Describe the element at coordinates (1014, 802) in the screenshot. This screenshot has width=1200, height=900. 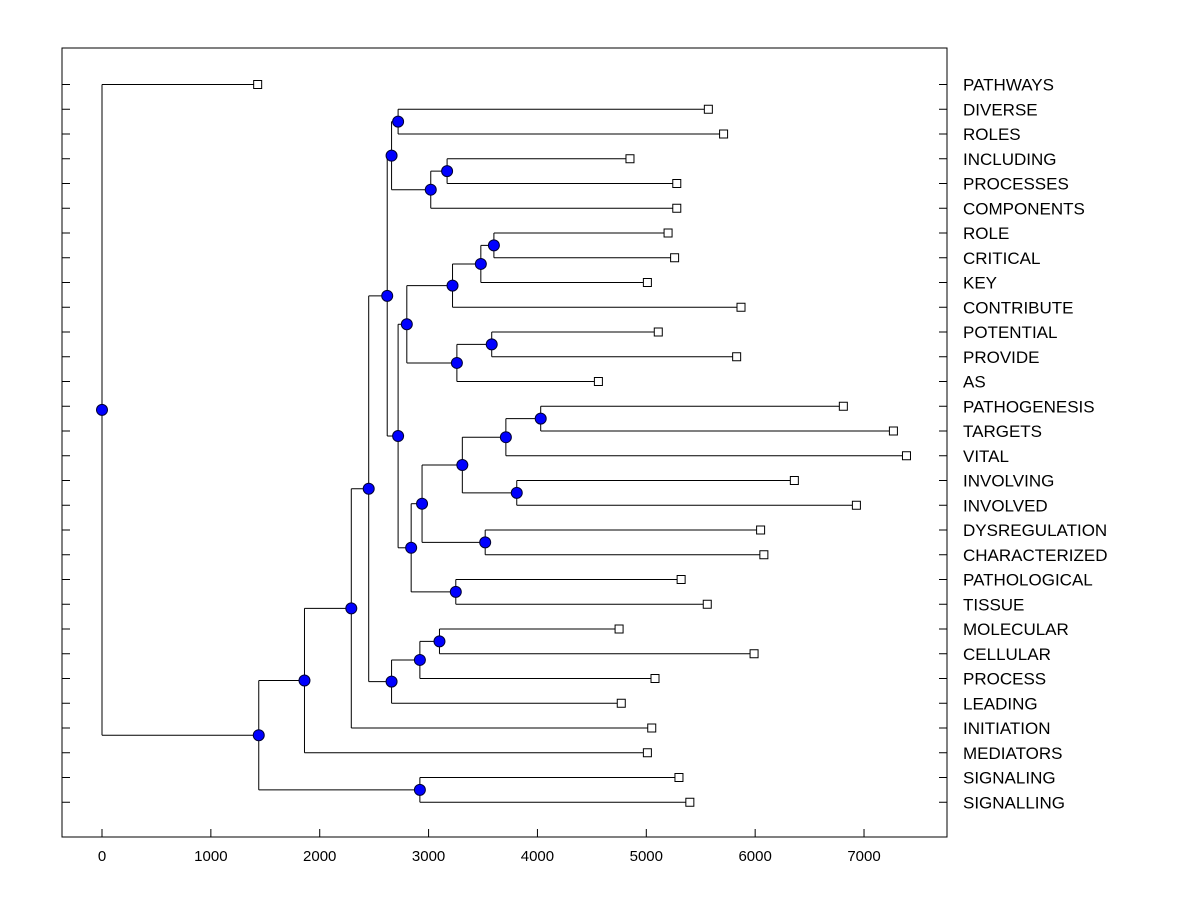
I see `leaf-label: SIGNALLING` at that location.